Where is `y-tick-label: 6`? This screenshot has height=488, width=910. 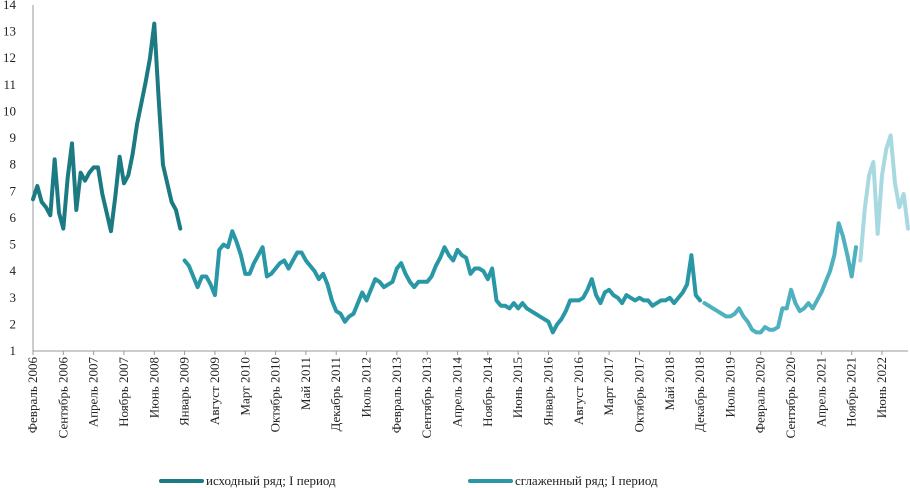 y-tick-label: 6 is located at coordinates (13, 217).